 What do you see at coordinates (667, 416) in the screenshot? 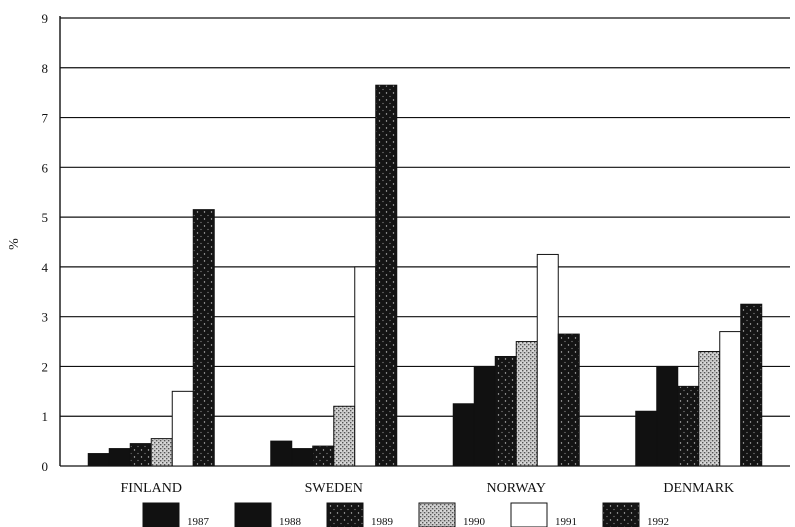
I see `bar-denmark-1988` at bounding box center [667, 416].